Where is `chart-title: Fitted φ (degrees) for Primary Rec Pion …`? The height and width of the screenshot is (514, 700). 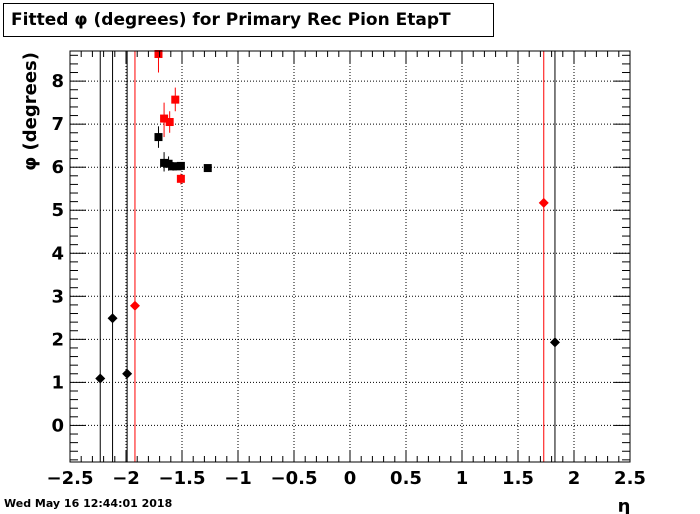 chart-title: Fitted φ (degrees) for Primary Rec Pion … is located at coordinates (231, 20).